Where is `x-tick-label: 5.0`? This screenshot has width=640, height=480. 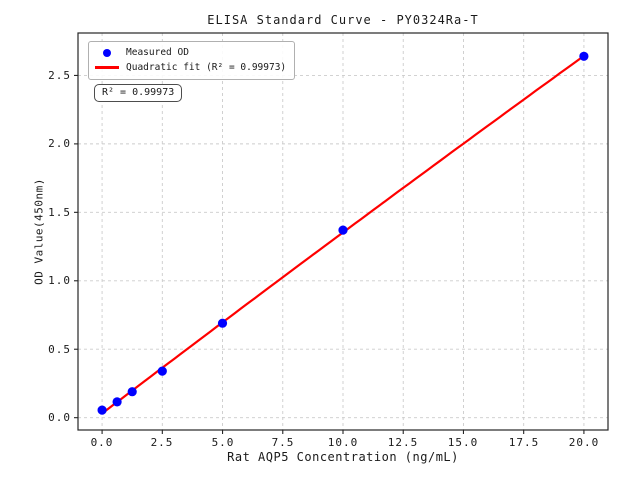 x-tick-label: 5.0 is located at coordinates (223, 442).